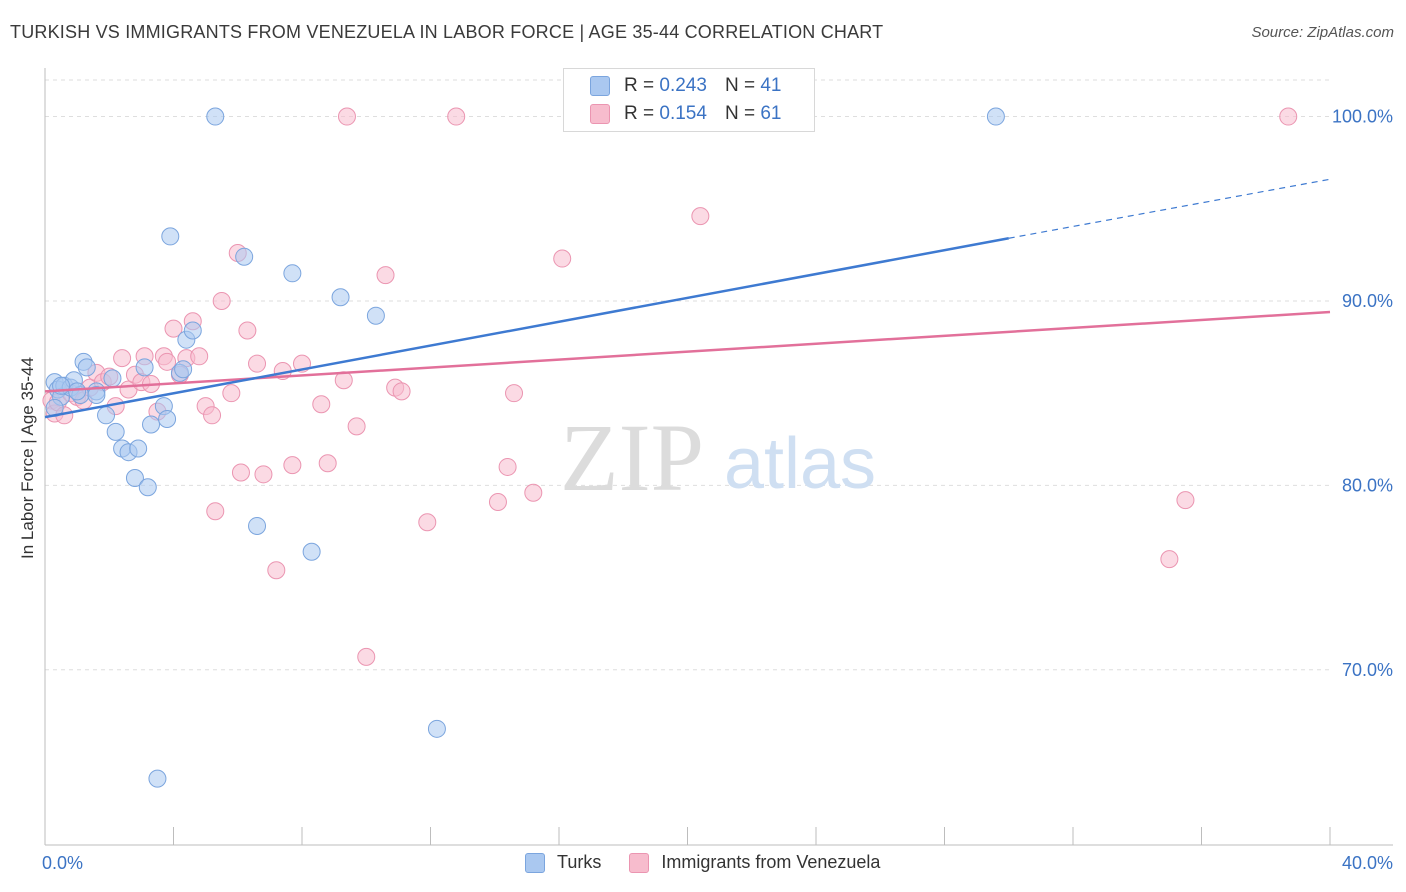  I want to click on trend-line-turks, so click(526, 328).